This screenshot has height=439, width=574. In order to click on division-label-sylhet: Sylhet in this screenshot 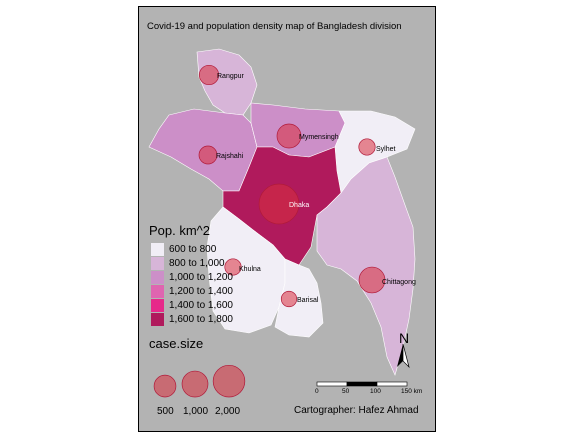, I will do `click(386, 149)`.